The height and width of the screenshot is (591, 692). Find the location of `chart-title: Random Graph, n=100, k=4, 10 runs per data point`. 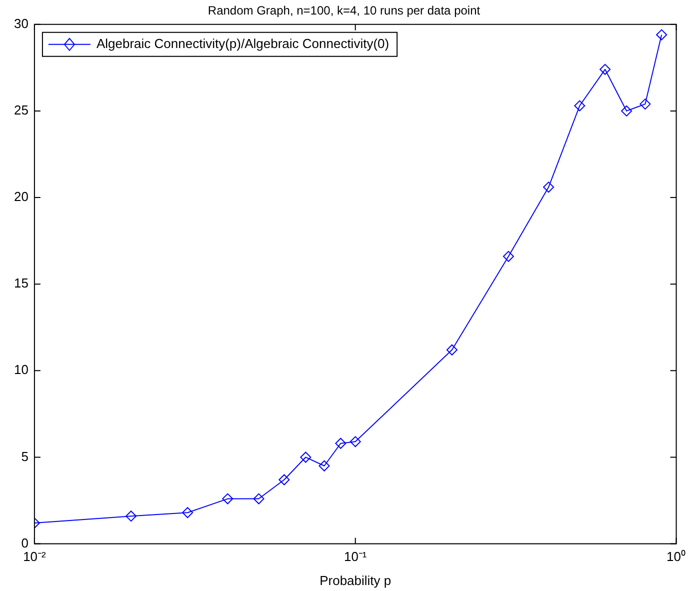

chart-title: Random Graph, n=100, k=4, 10 runs per data point is located at coordinates (344, 11).